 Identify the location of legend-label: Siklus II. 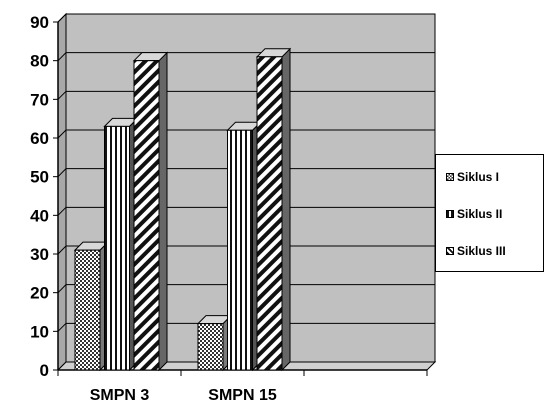
(480, 214).